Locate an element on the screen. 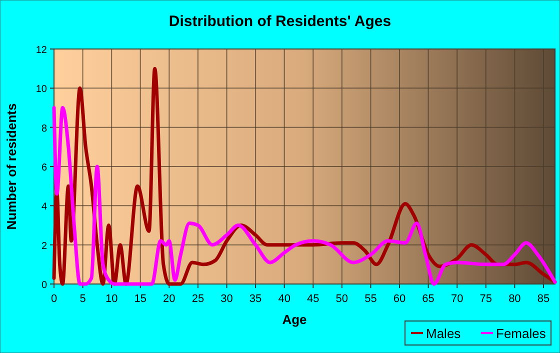  chart-title: Distribution of Residents' Ages is located at coordinates (280, 21).